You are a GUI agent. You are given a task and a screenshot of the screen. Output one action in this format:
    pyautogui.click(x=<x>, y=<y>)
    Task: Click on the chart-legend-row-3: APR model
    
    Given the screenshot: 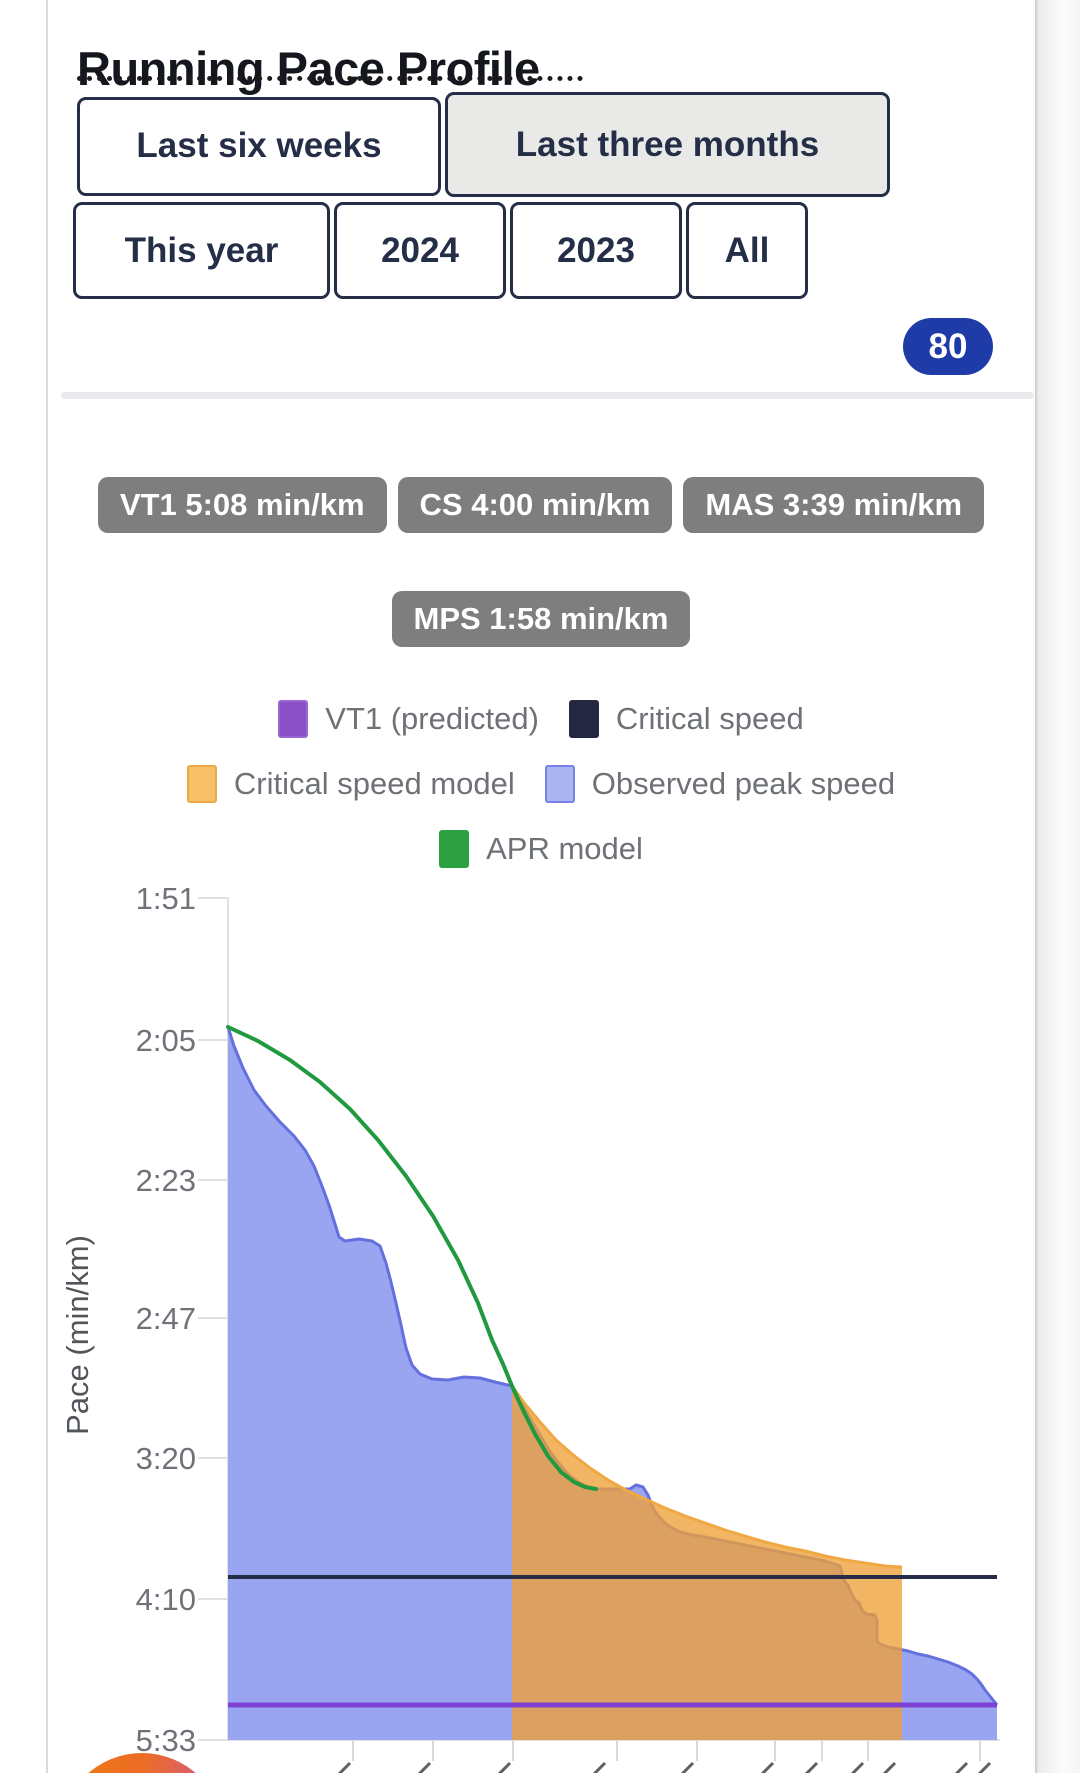 What is the action you would take?
    pyautogui.click(x=541, y=849)
    